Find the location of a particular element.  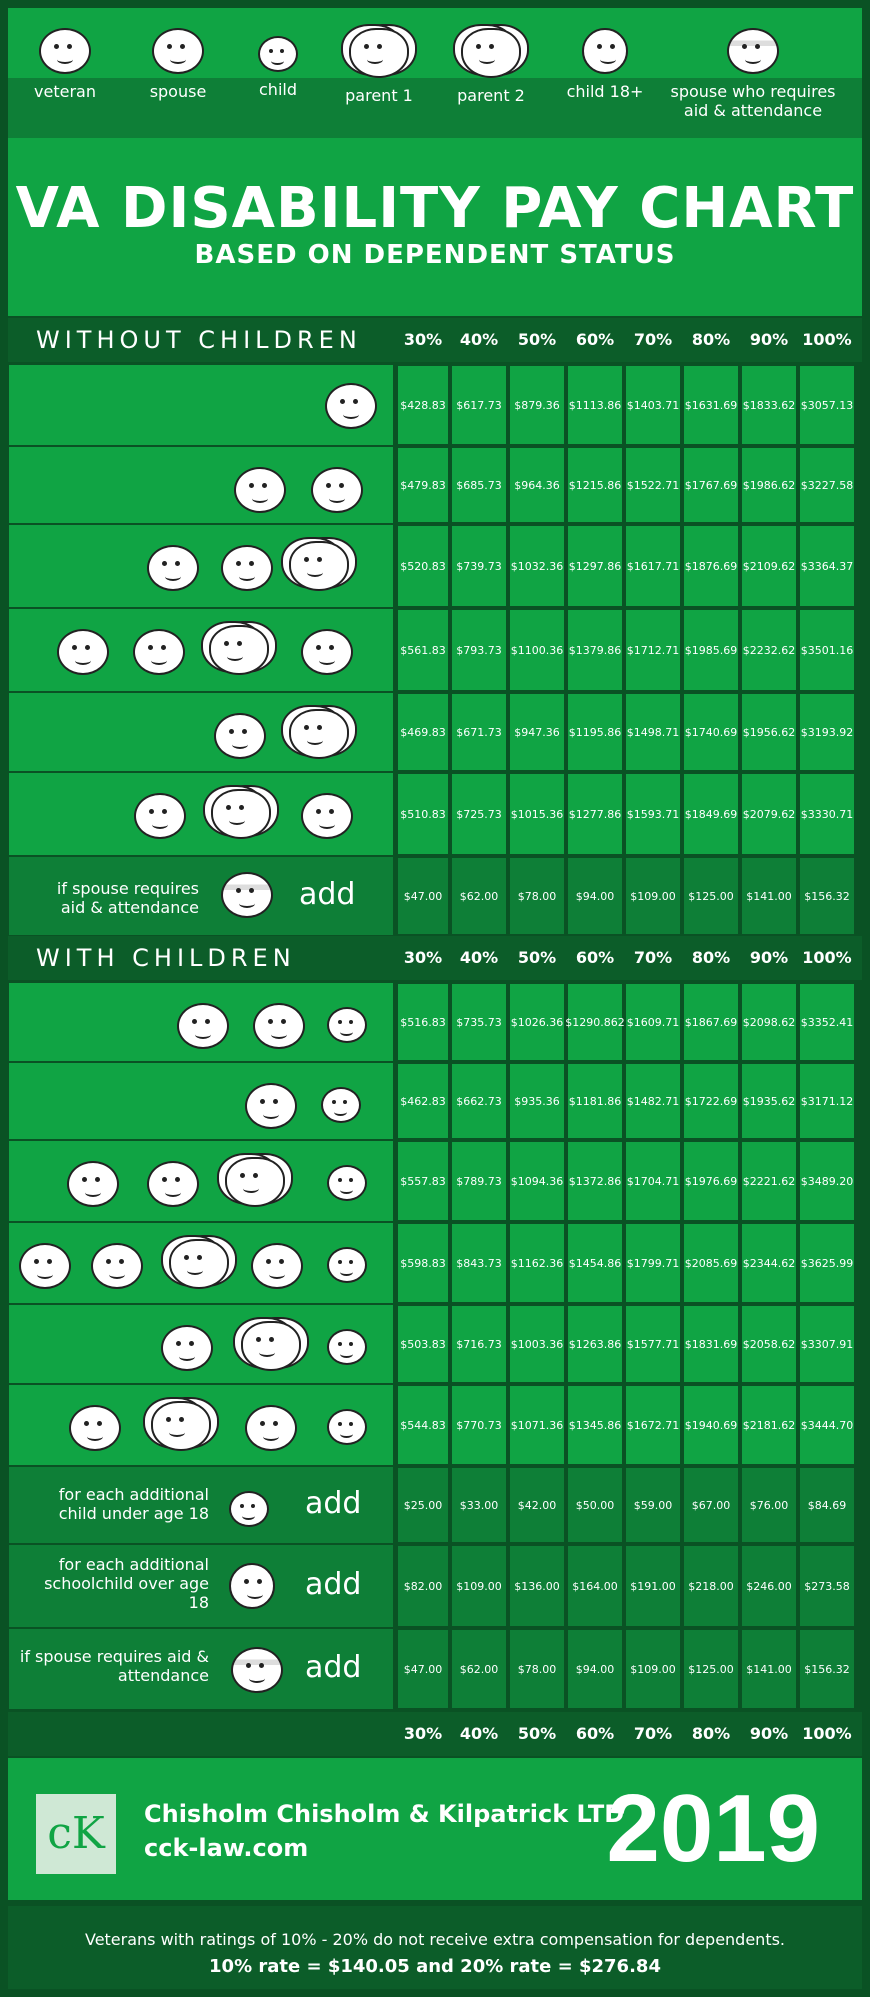

rate-cell: $47.00 is located at coordinates (423, 896).